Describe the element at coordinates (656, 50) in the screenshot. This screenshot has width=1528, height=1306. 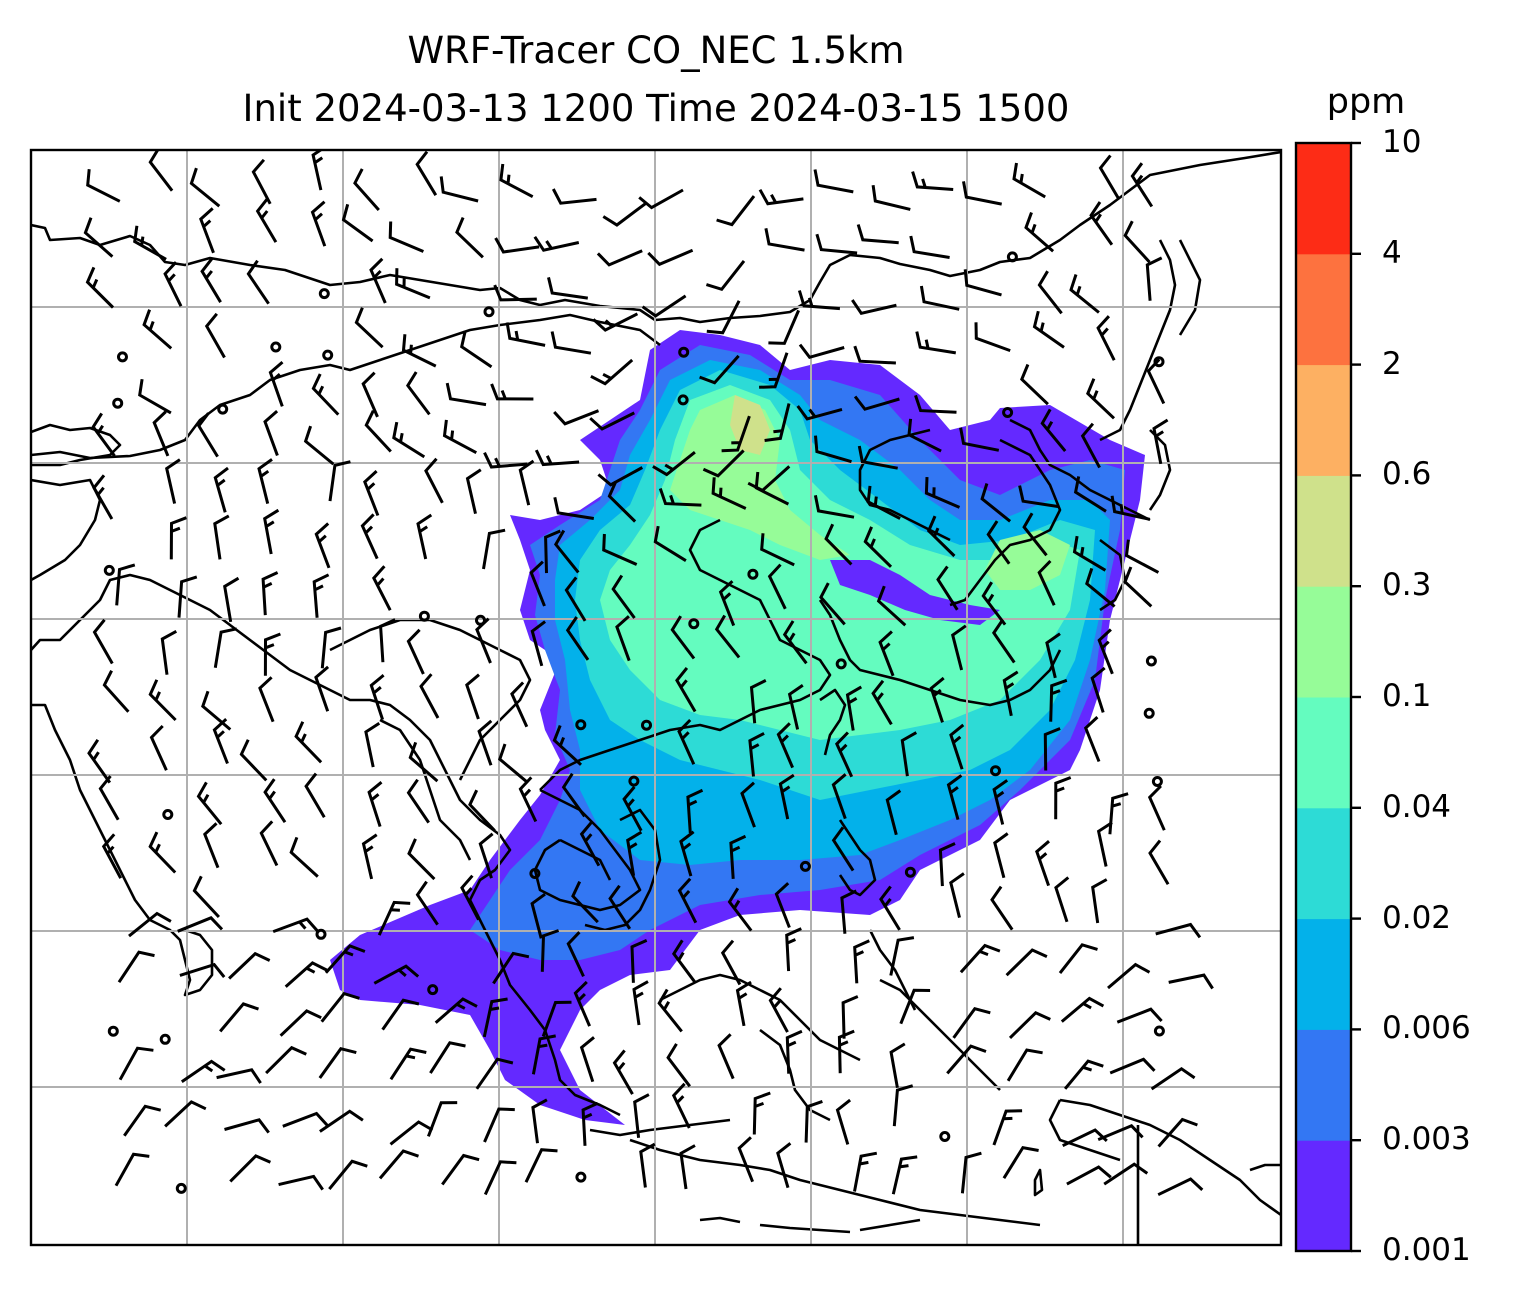
I see `title-line-1: WRF-Tracer CO_NEC 1.5km` at that location.